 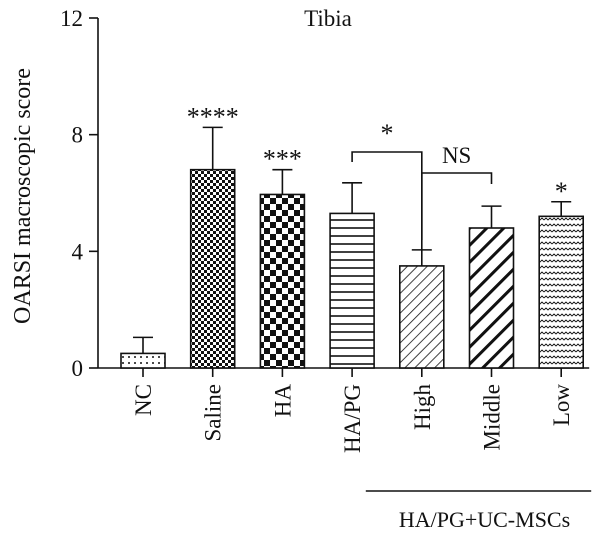 I want to click on comparison-bracket, so click(x=457, y=206).